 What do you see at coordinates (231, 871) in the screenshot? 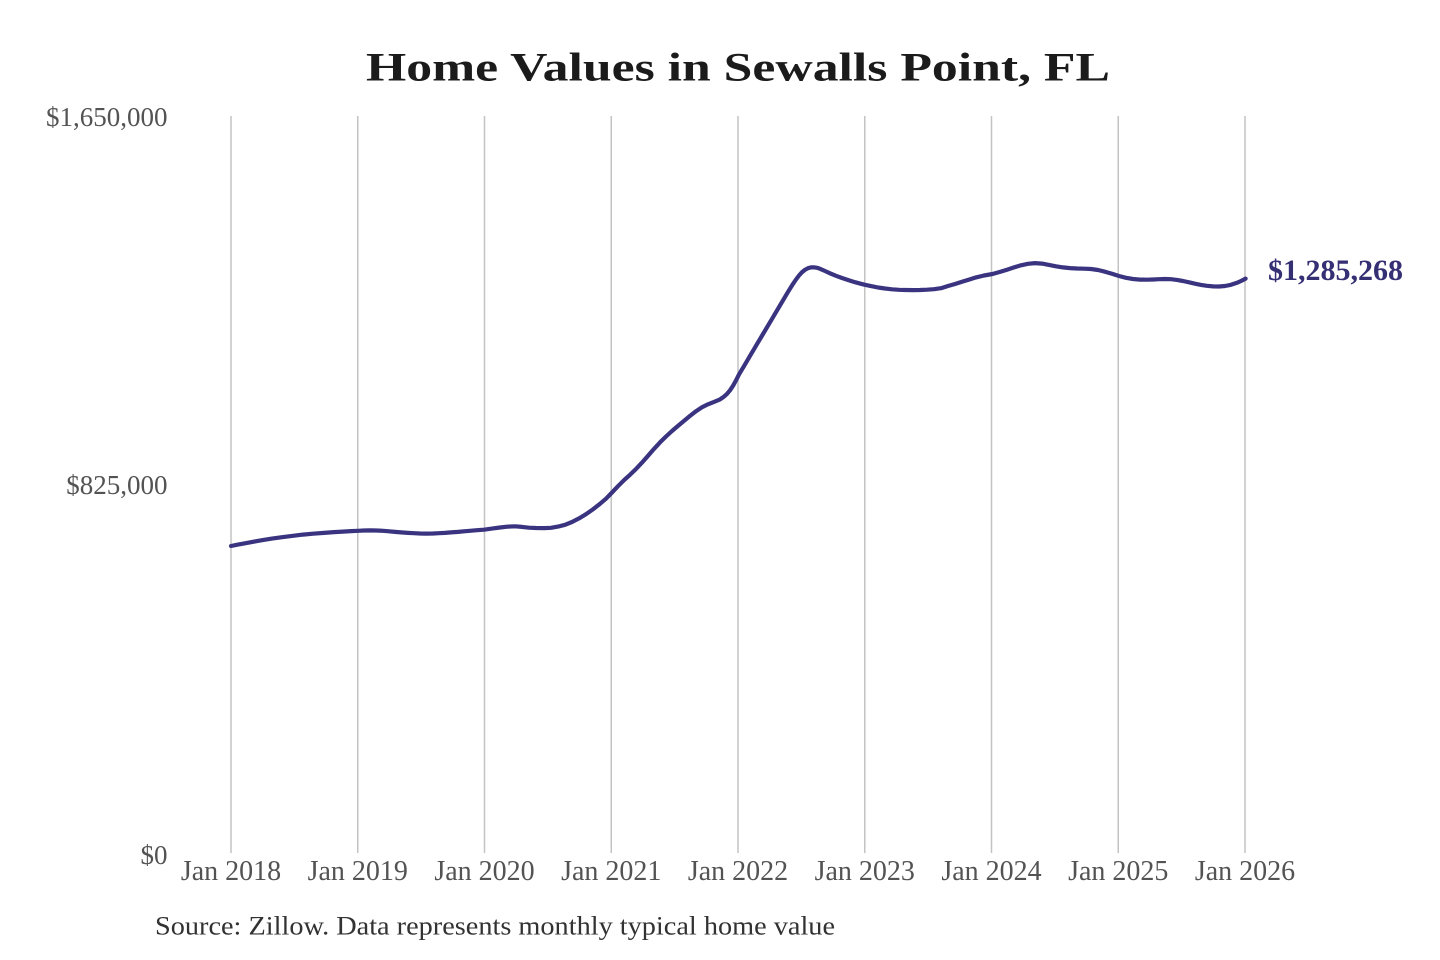
I see `svg-text: Jan 2018` at bounding box center [231, 871].